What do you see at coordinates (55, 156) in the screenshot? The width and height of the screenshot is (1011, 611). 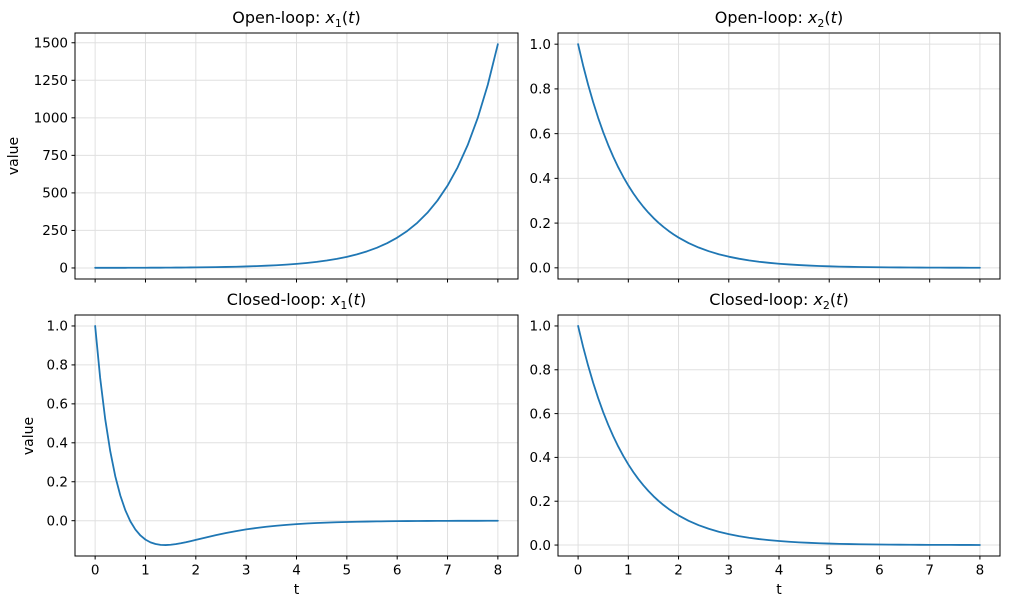 I see `y-tick-label: 750` at bounding box center [55, 156].